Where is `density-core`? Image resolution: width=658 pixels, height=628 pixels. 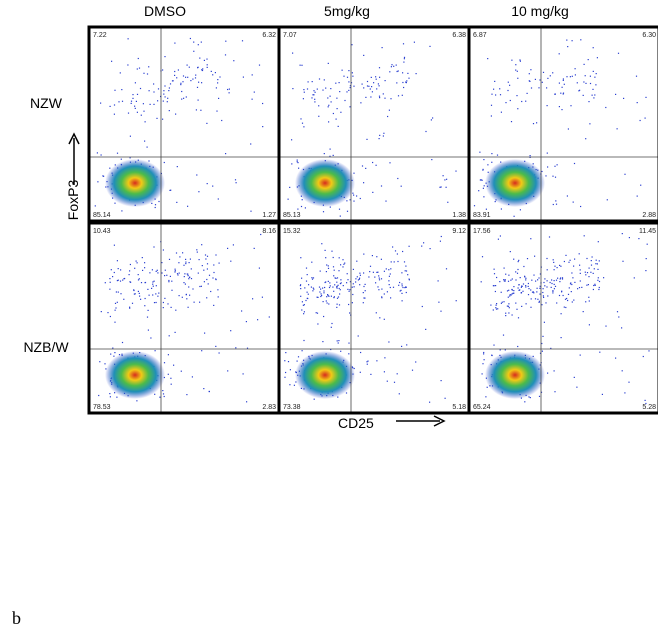
density-core is located at coordinates (325, 375).